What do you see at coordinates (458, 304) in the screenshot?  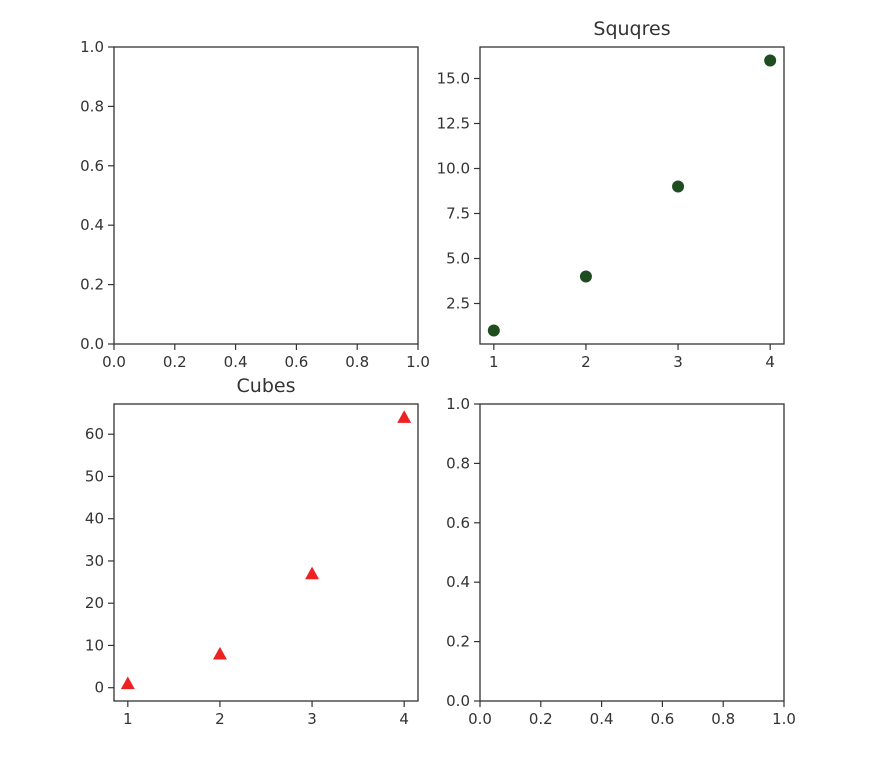 I see `y-tick-label: 2.5` at bounding box center [458, 304].